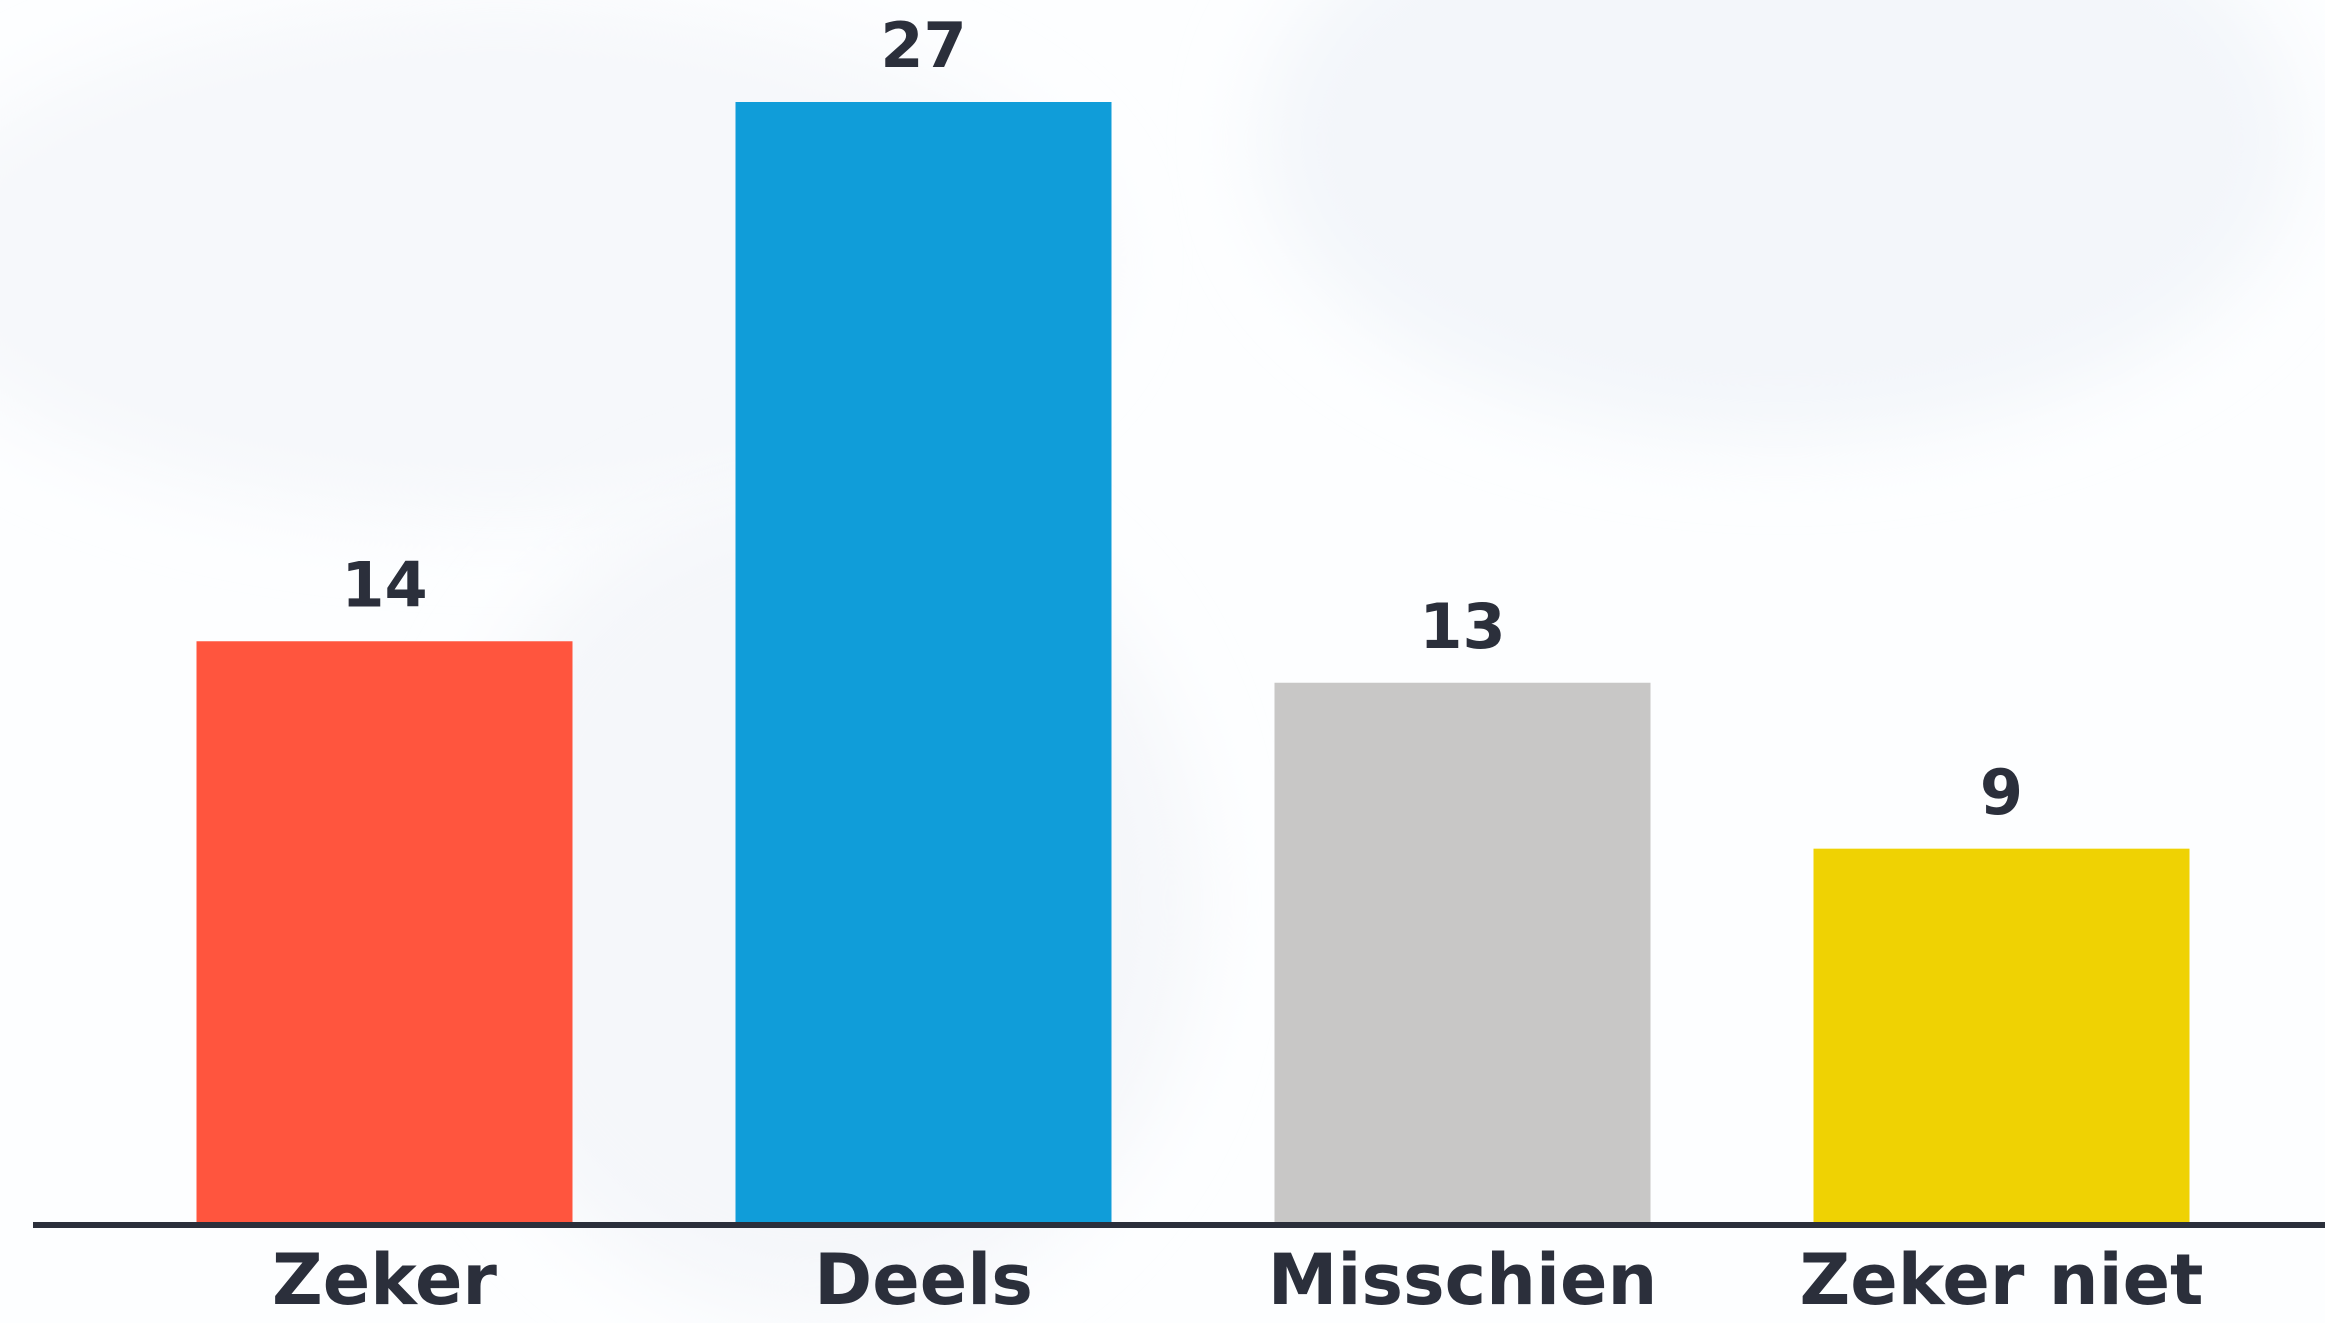  What do you see at coordinates (923, 45) in the screenshot?
I see `value-label: 27` at bounding box center [923, 45].